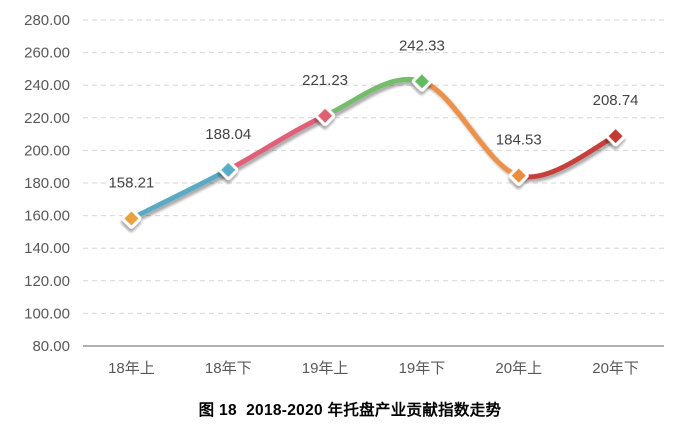 The width and height of the screenshot is (700, 437). What do you see at coordinates (47, 118) in the screenshot?
I see `y-tick-label: 220.00` at bounding box center [47, 118].